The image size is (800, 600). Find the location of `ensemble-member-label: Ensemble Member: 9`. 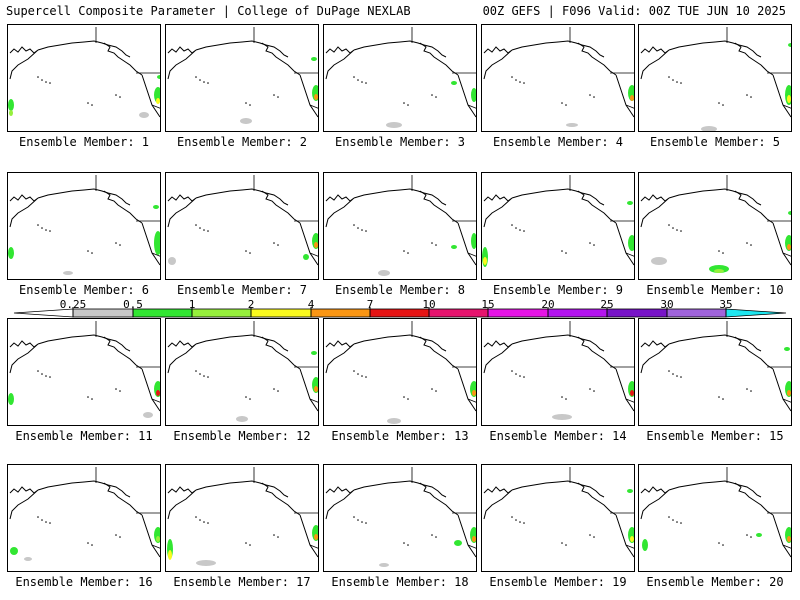

ensemble-member-label: Ensemble Member: 9 is located at coordinates (558, 290).